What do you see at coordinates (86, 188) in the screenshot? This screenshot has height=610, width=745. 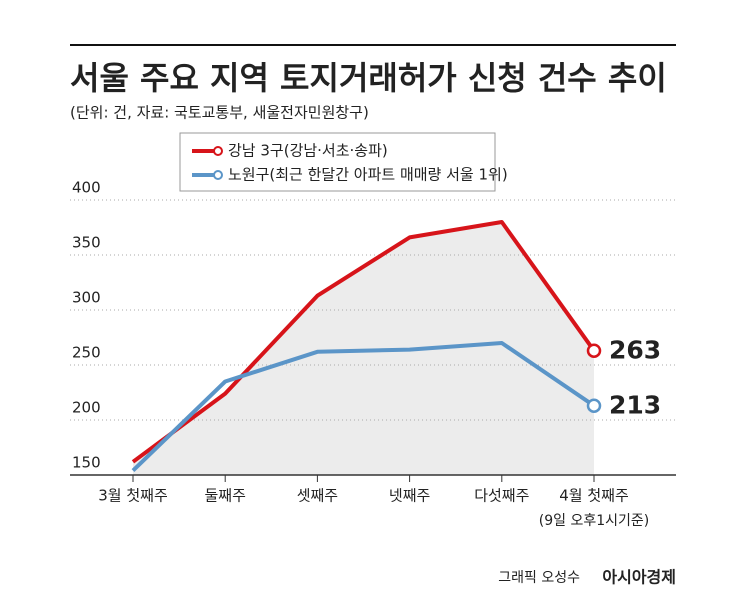 I see `y-tick-label: 400` at bounding box center [86, 188].